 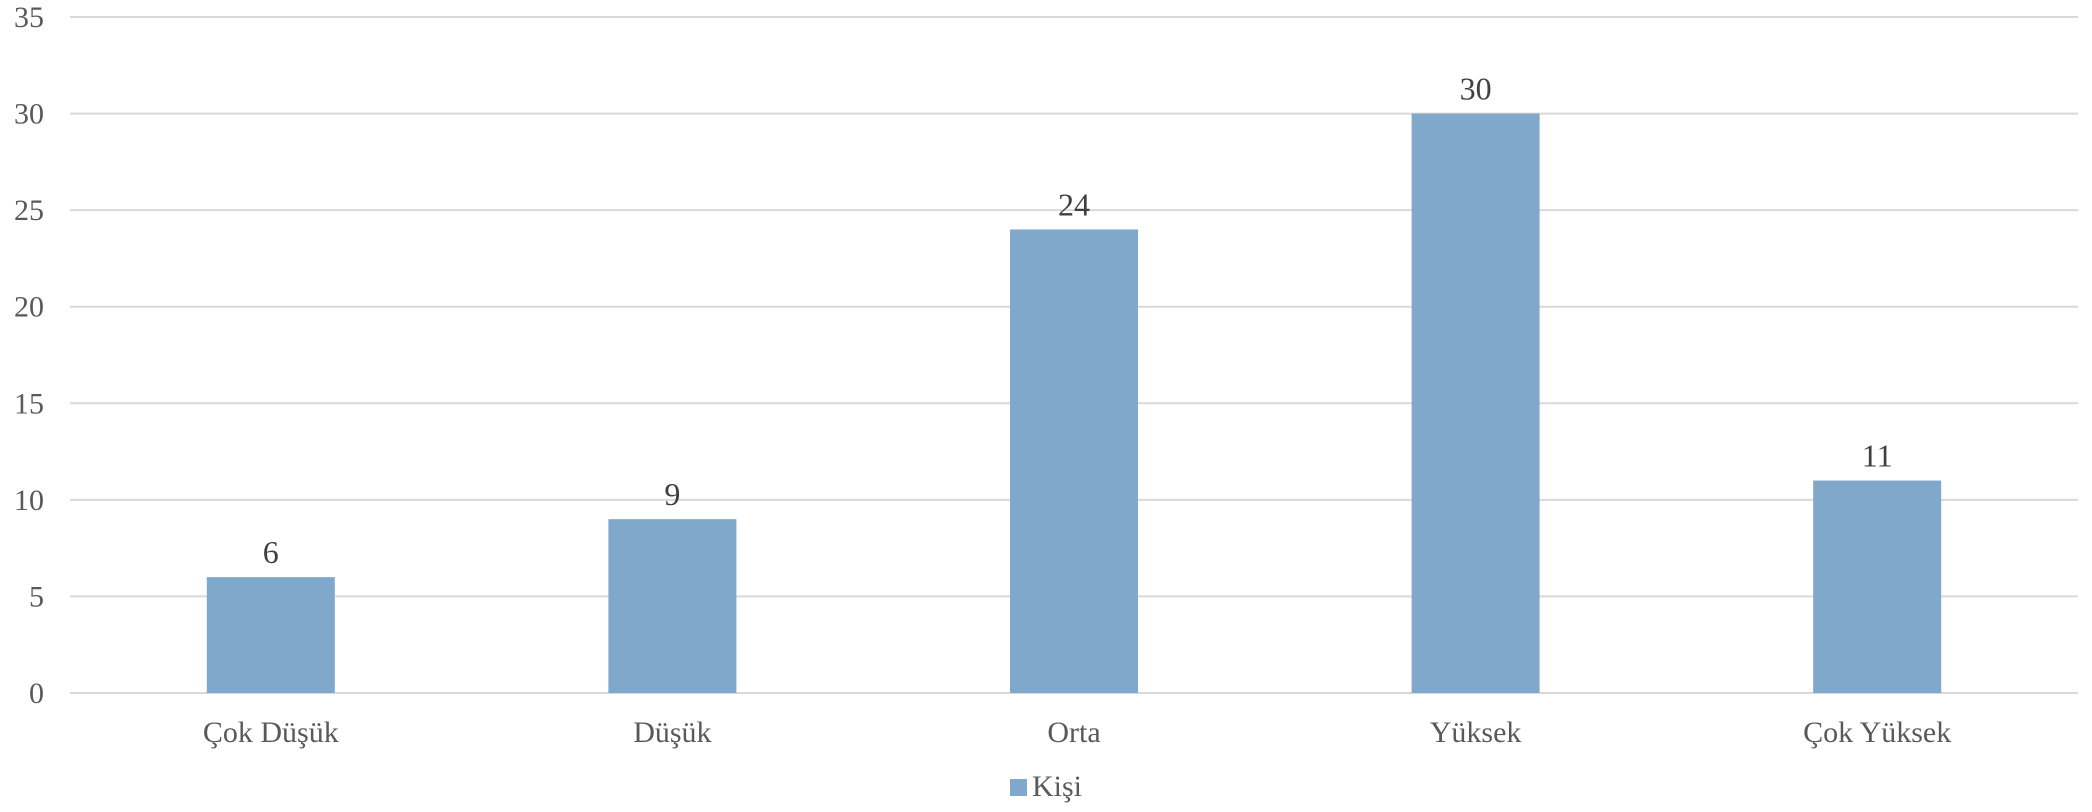 What do you see at coordinates (271, 552) in the screenshot?
I see `data-label: 6` at bounding box center [271, 552].